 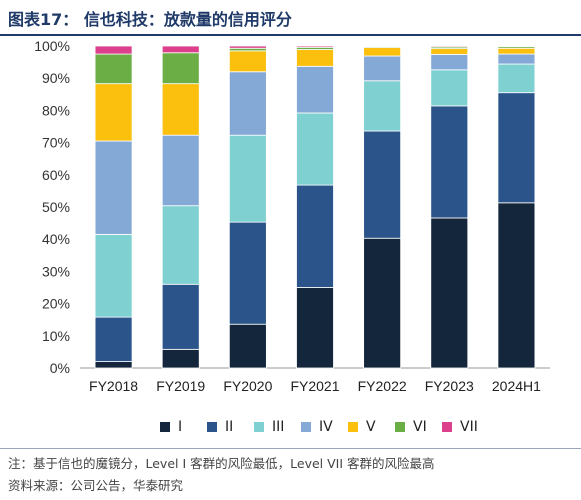 What do you see at coordinates (180, 245) in the screenshot?
I see `bar-segment-iii-fy2019` at bounding box center [180, 245].